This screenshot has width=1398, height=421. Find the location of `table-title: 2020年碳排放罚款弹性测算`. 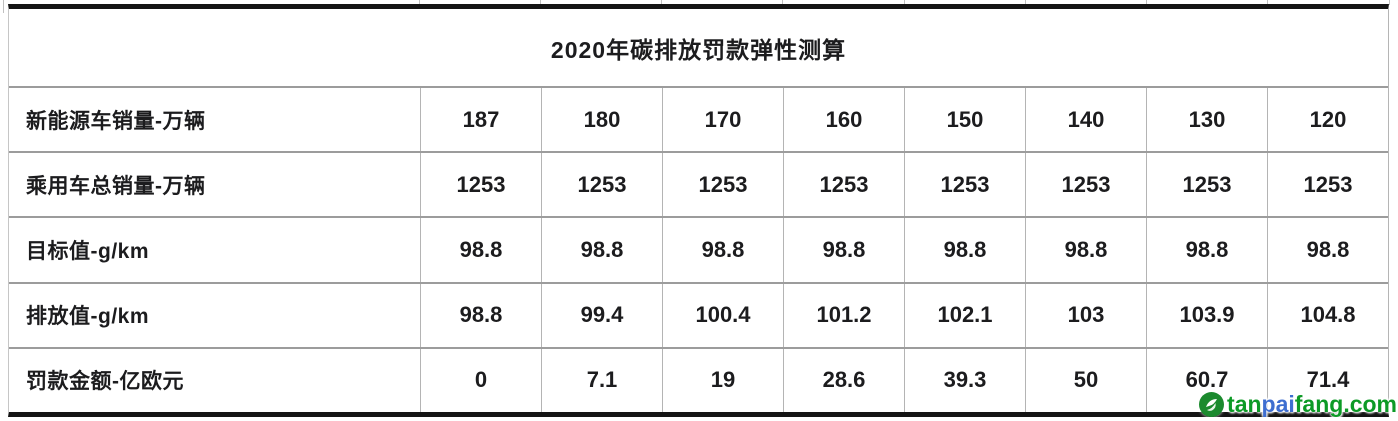

table-title: 2020年碳排放罚款弹性测算 is located at coordinates (698, 49).